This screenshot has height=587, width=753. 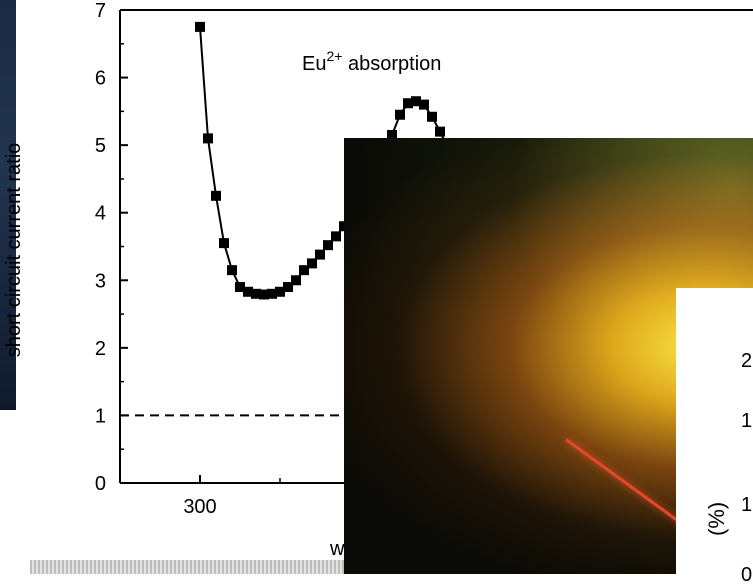 What do you see at coordinates (100, 484) in the screenshot?
I see `y-tick-label: 0` at bounding box center [100, 484].